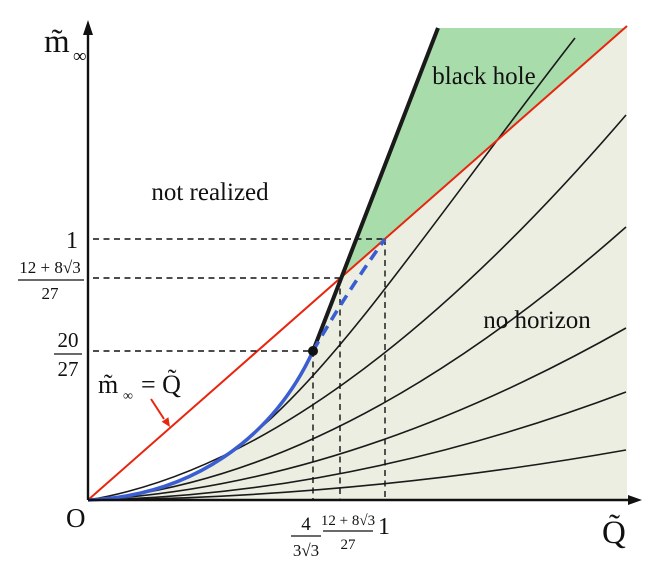 The width and height of the screenshot is (670, 584). Describe the element at coordinates (72, 241) in the screenshot. I see `y-tick-1: 1` at that location.